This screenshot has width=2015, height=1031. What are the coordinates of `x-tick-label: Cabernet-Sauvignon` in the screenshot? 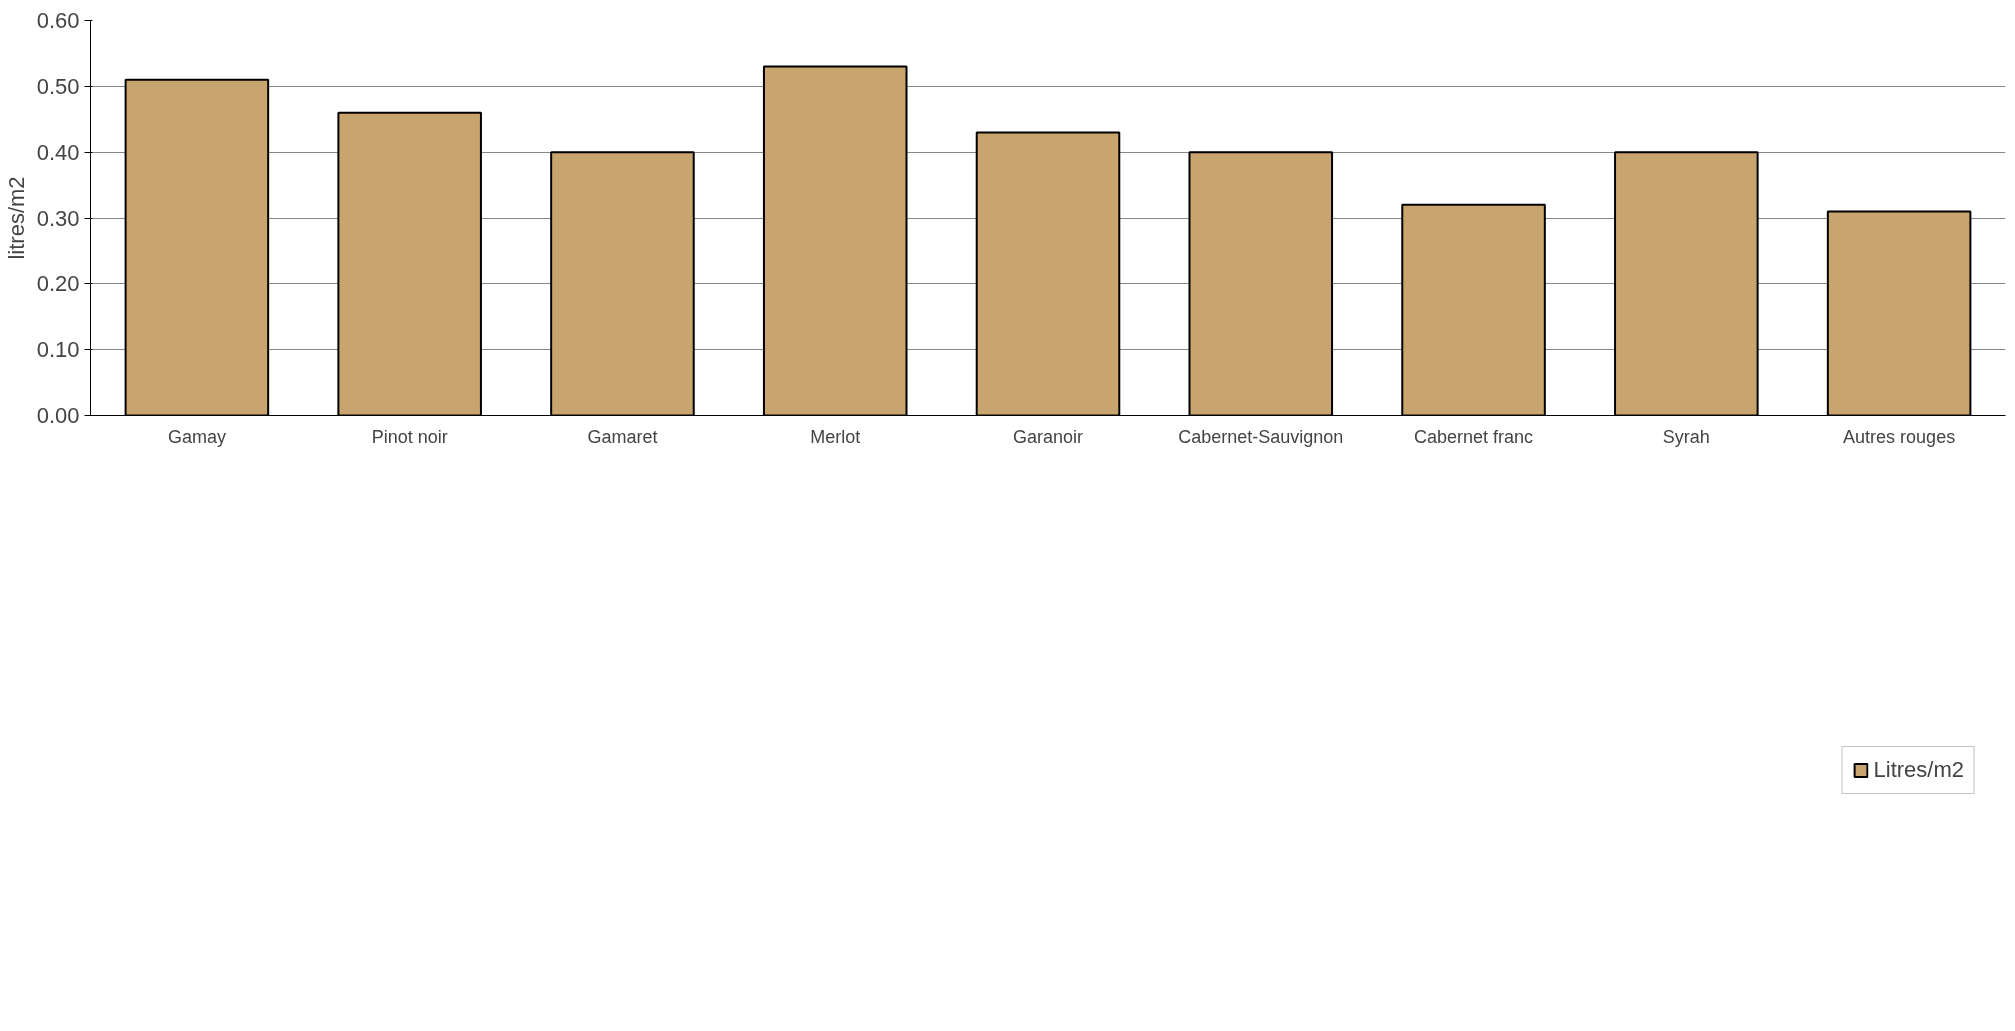 It's located at (1261, 436).